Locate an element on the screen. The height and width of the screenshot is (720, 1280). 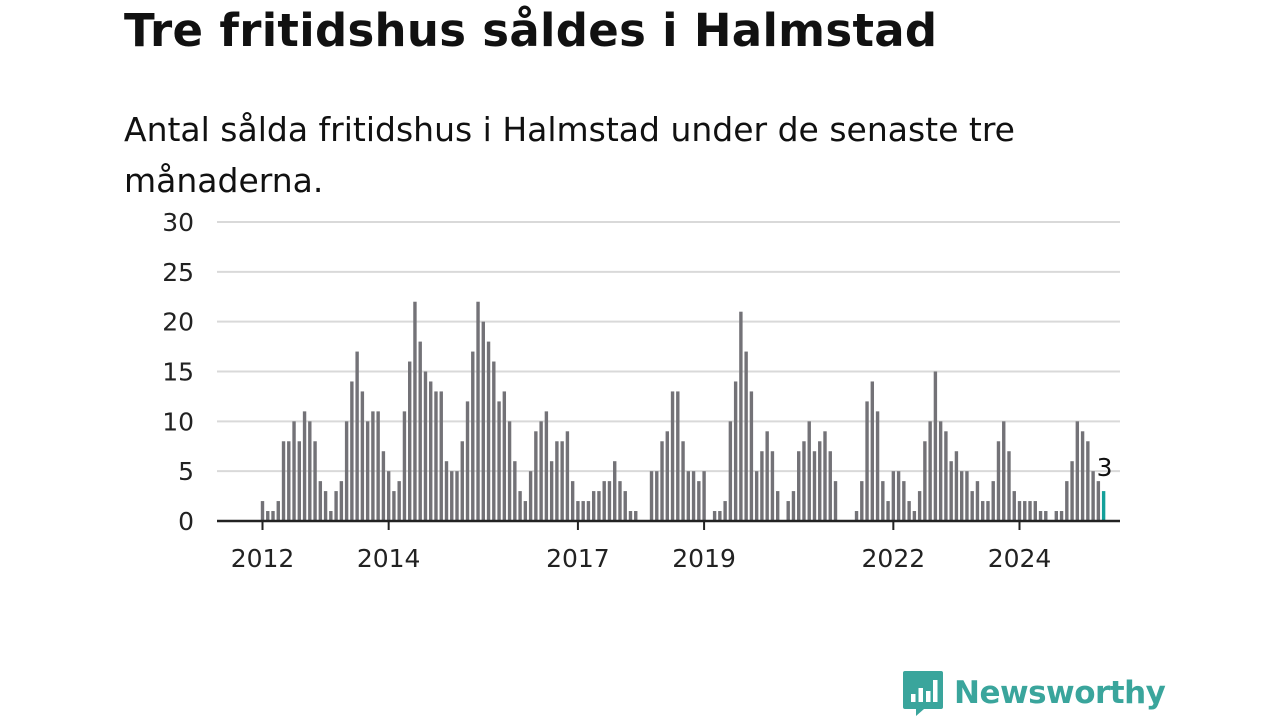
y-tick-label: 20 is located at coordinates (178, 322).